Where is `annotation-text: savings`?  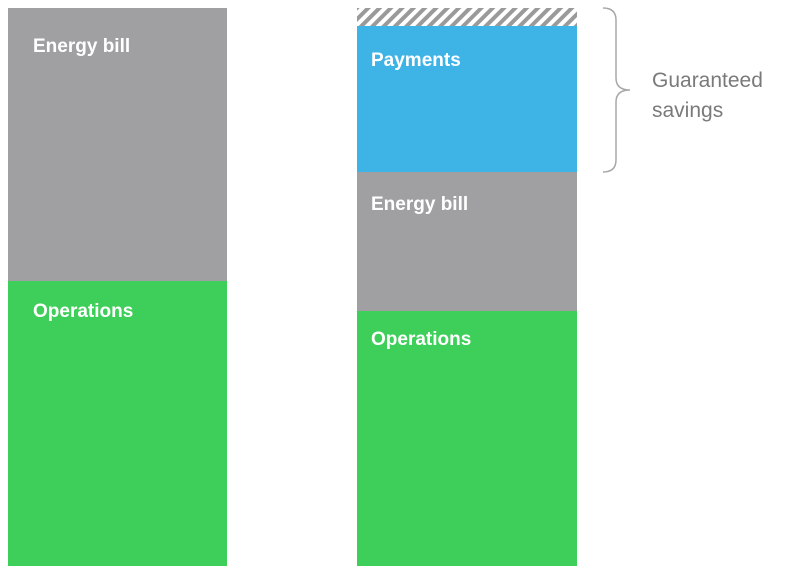 annotation-text: savings is located at coordinates (687, 110).